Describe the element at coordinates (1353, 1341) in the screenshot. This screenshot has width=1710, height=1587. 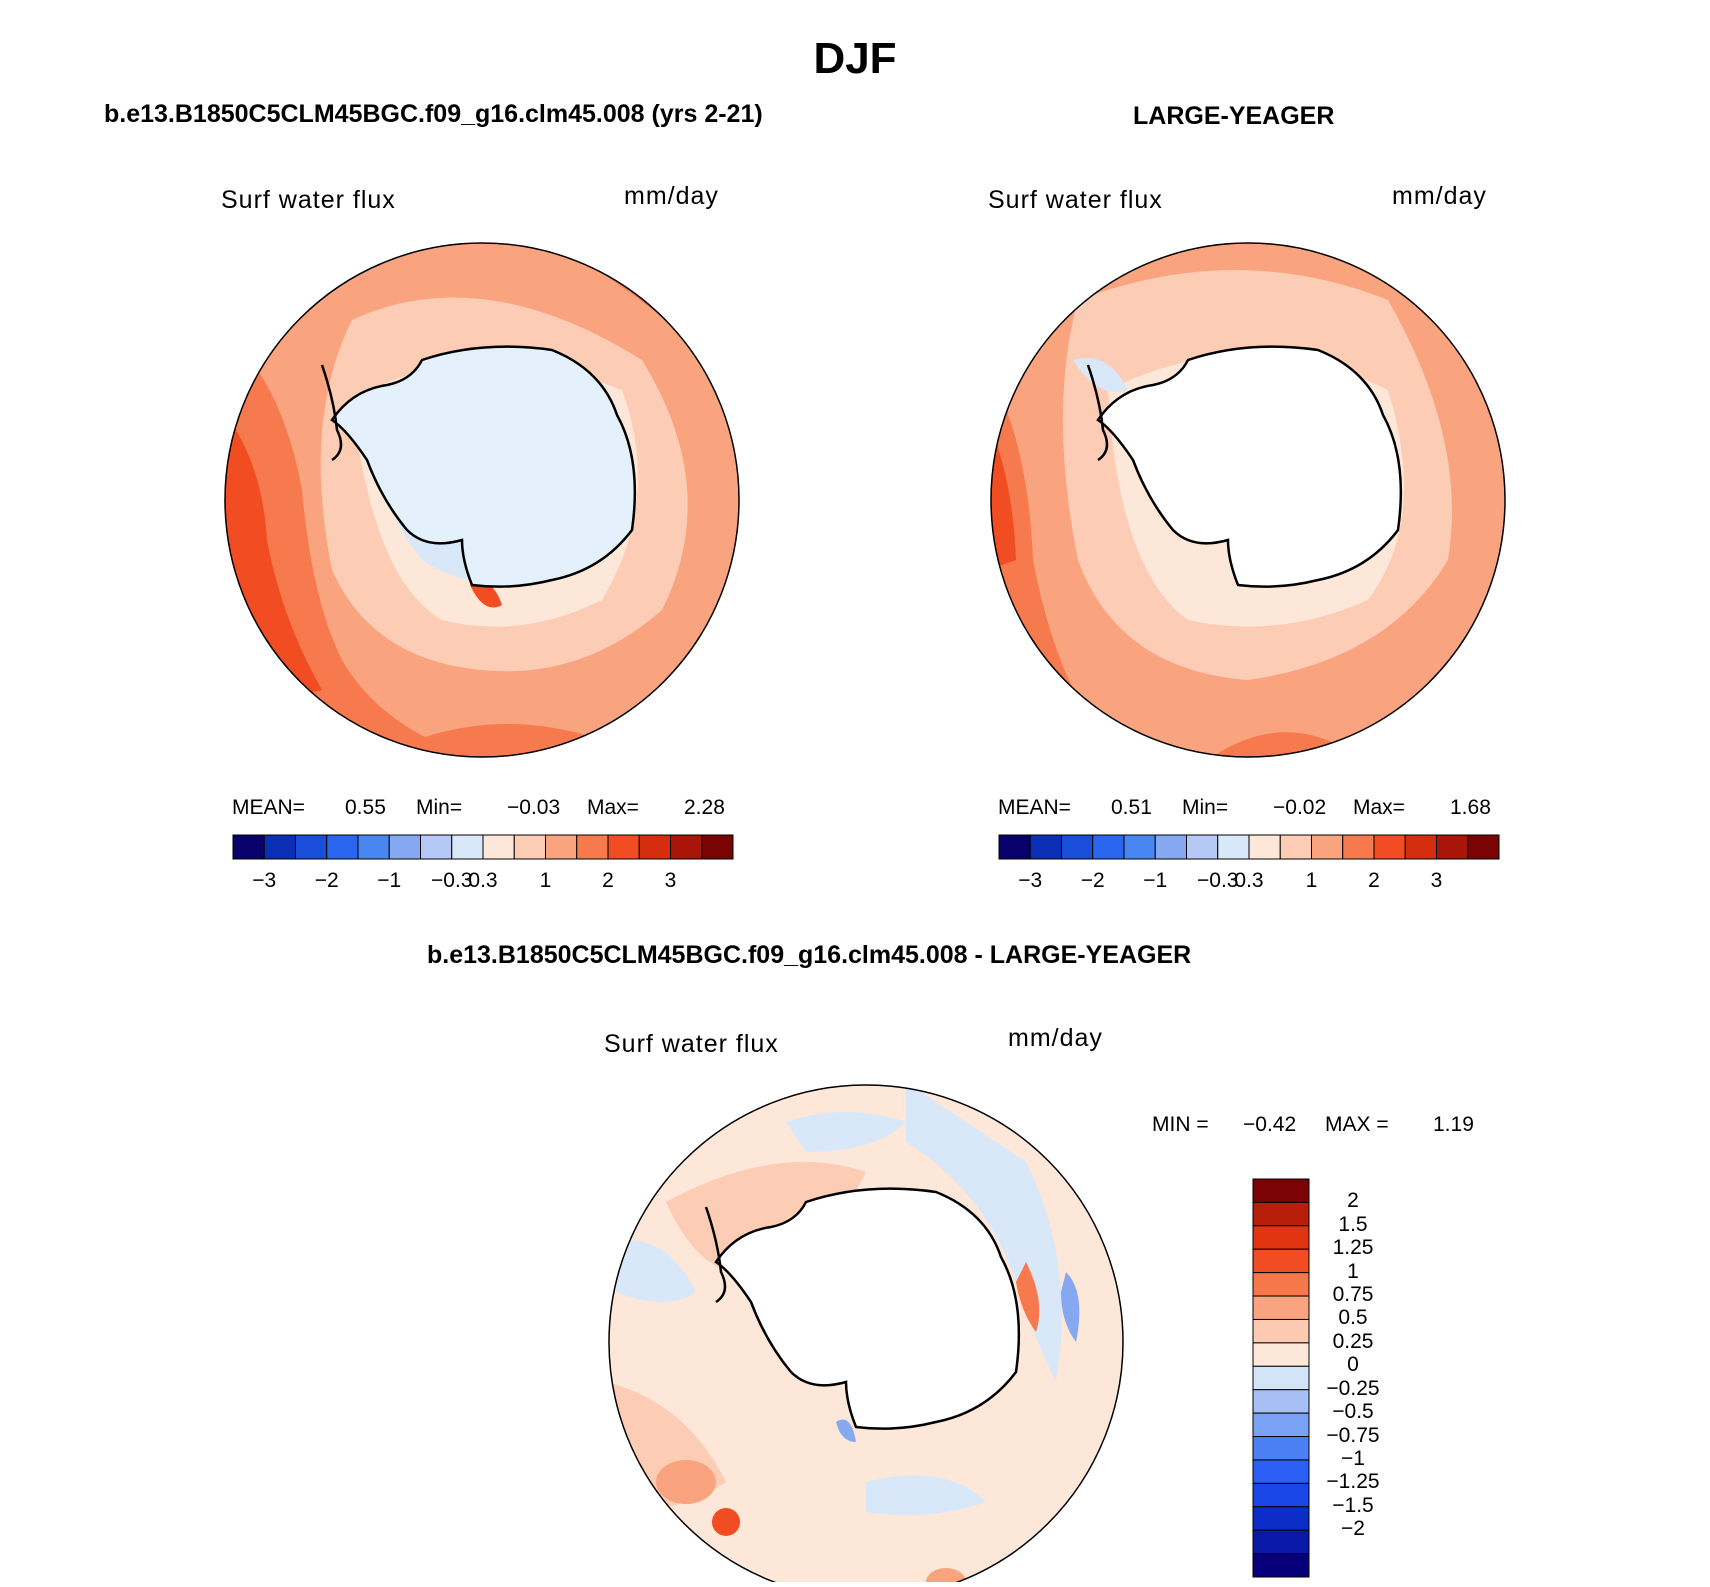
I see `panel-3-colorbar-tick-label: 0.25` at that location.